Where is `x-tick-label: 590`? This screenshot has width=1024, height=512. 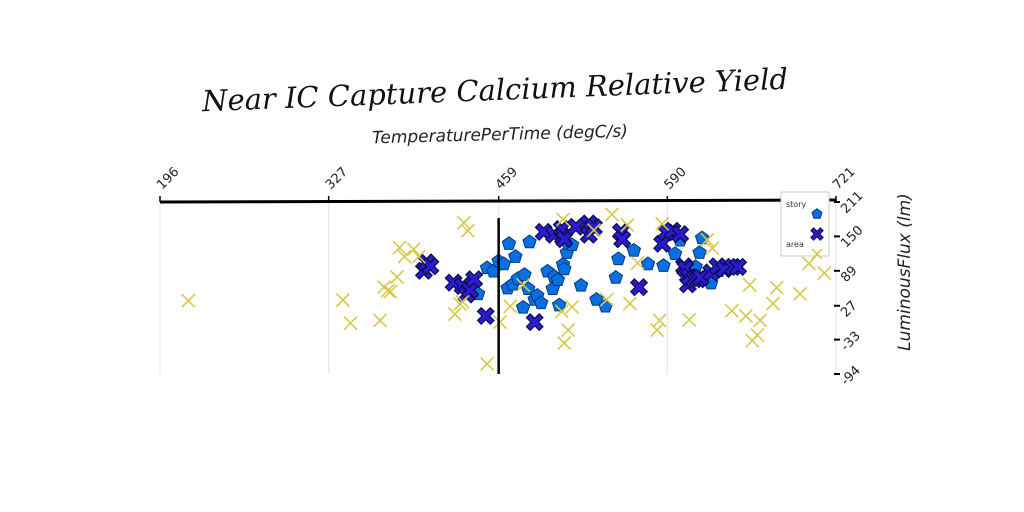
x-tick-label: 590 is located at coordinates (676, 179).